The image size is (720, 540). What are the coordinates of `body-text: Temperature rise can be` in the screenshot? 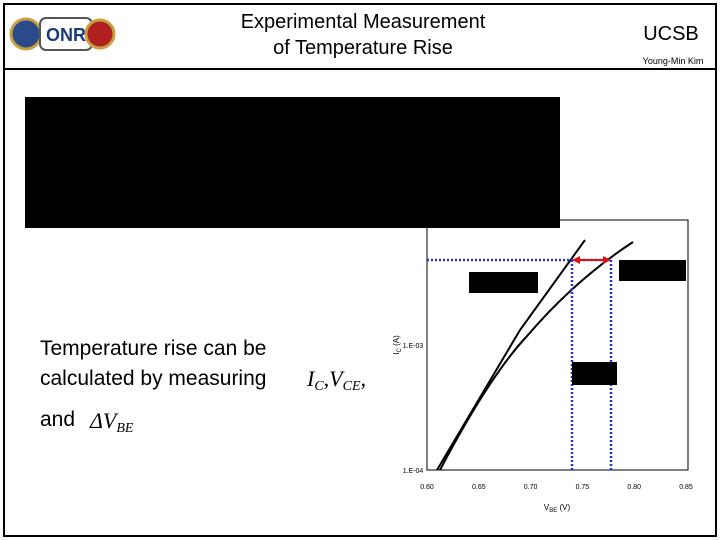 It's located at (153, 348).